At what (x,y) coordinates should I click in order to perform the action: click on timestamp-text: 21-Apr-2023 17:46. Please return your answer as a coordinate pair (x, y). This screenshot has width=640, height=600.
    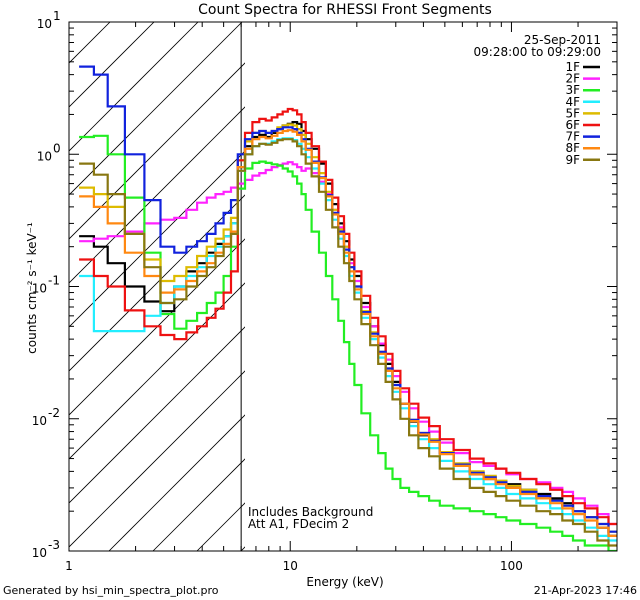
    Looking at the image, I should click on (585, 590).